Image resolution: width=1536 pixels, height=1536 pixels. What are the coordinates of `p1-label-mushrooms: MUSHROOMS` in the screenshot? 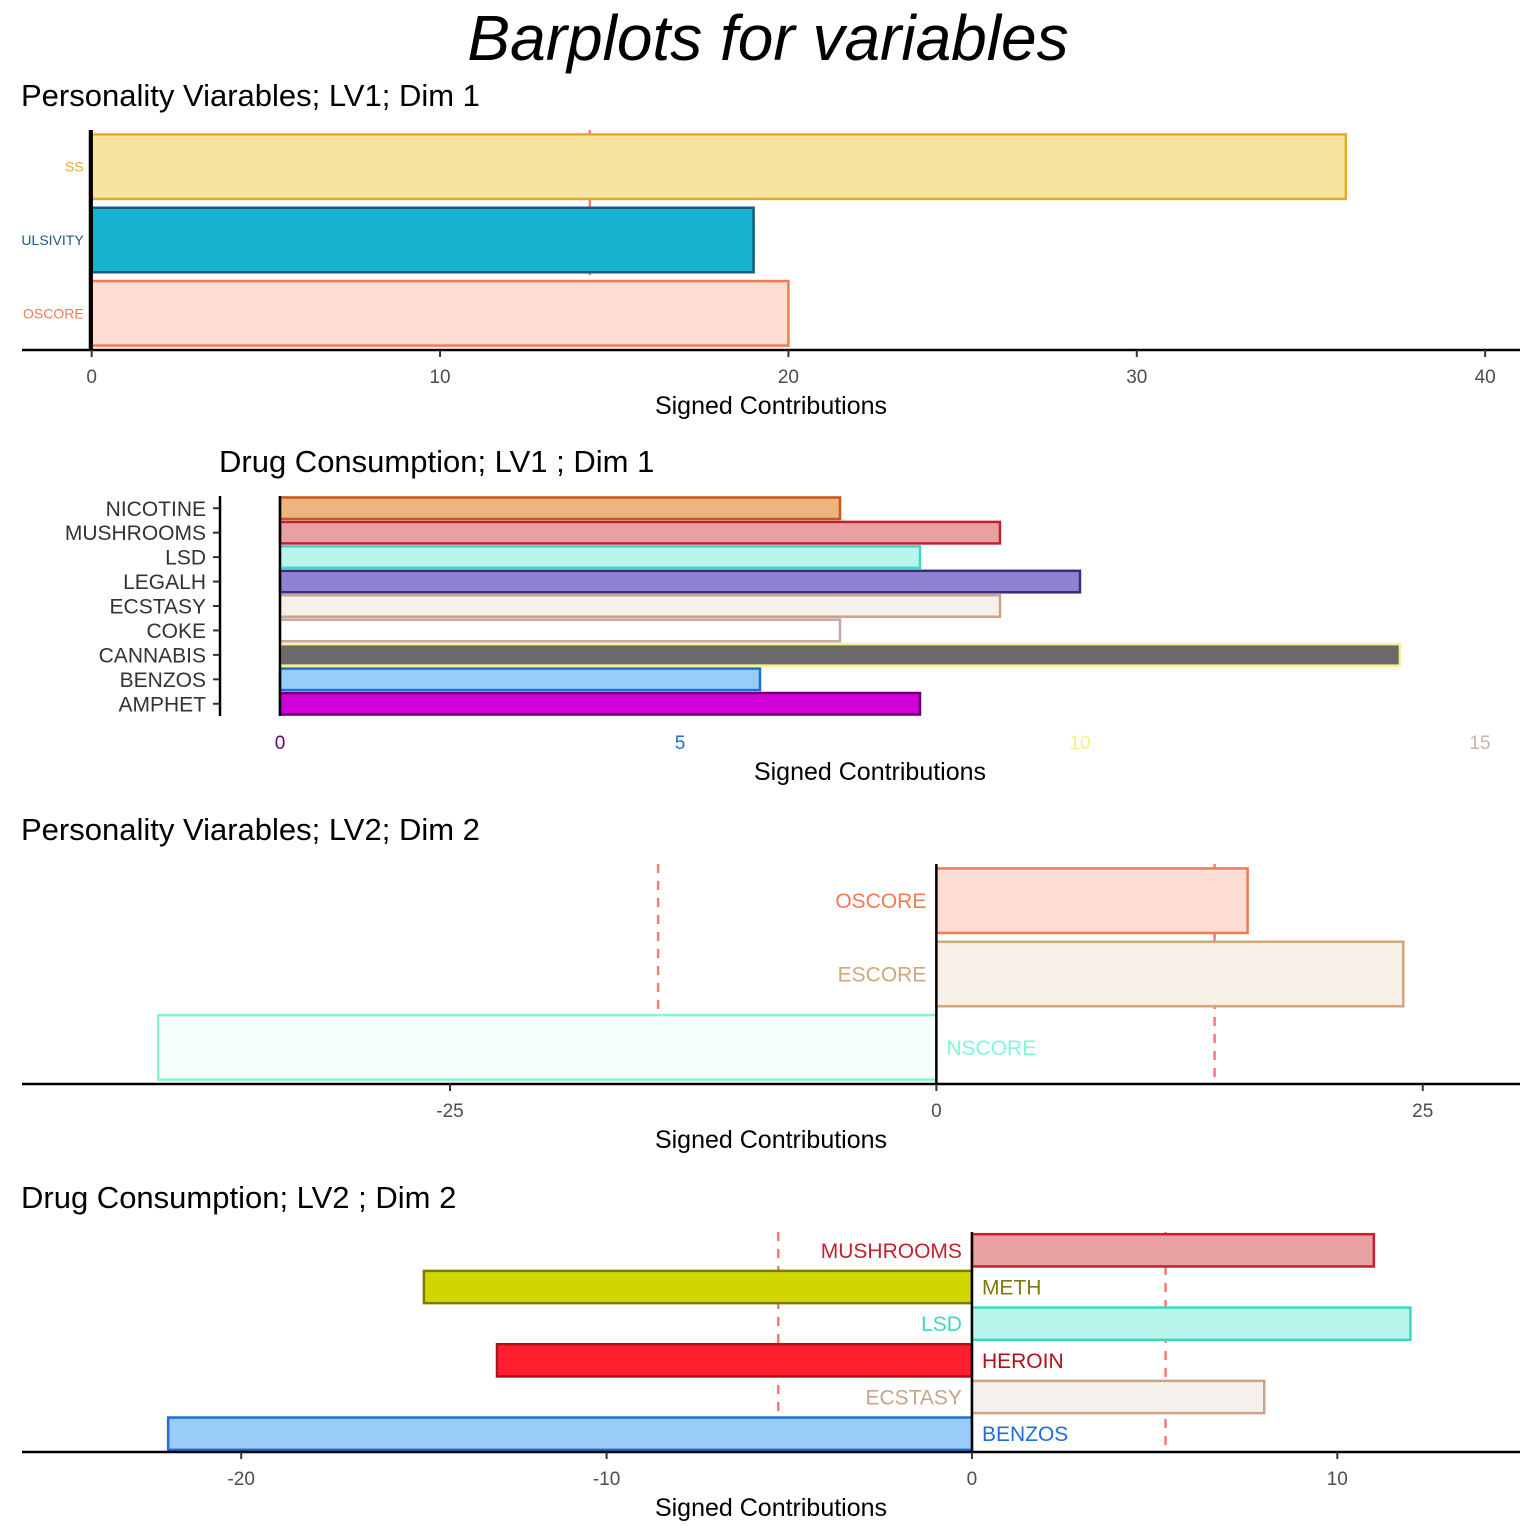 It's located at (135, 533).